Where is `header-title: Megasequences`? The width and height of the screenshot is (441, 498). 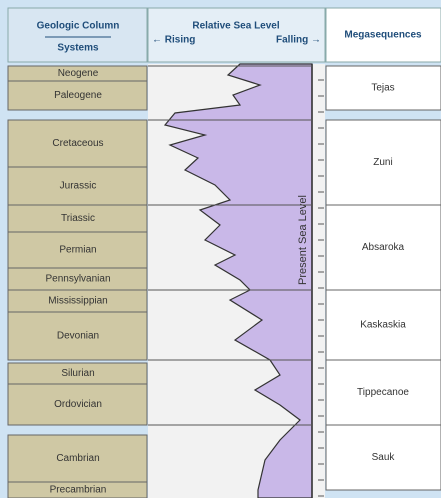
header-title: Megasequences is located at coordinates (383, 35).